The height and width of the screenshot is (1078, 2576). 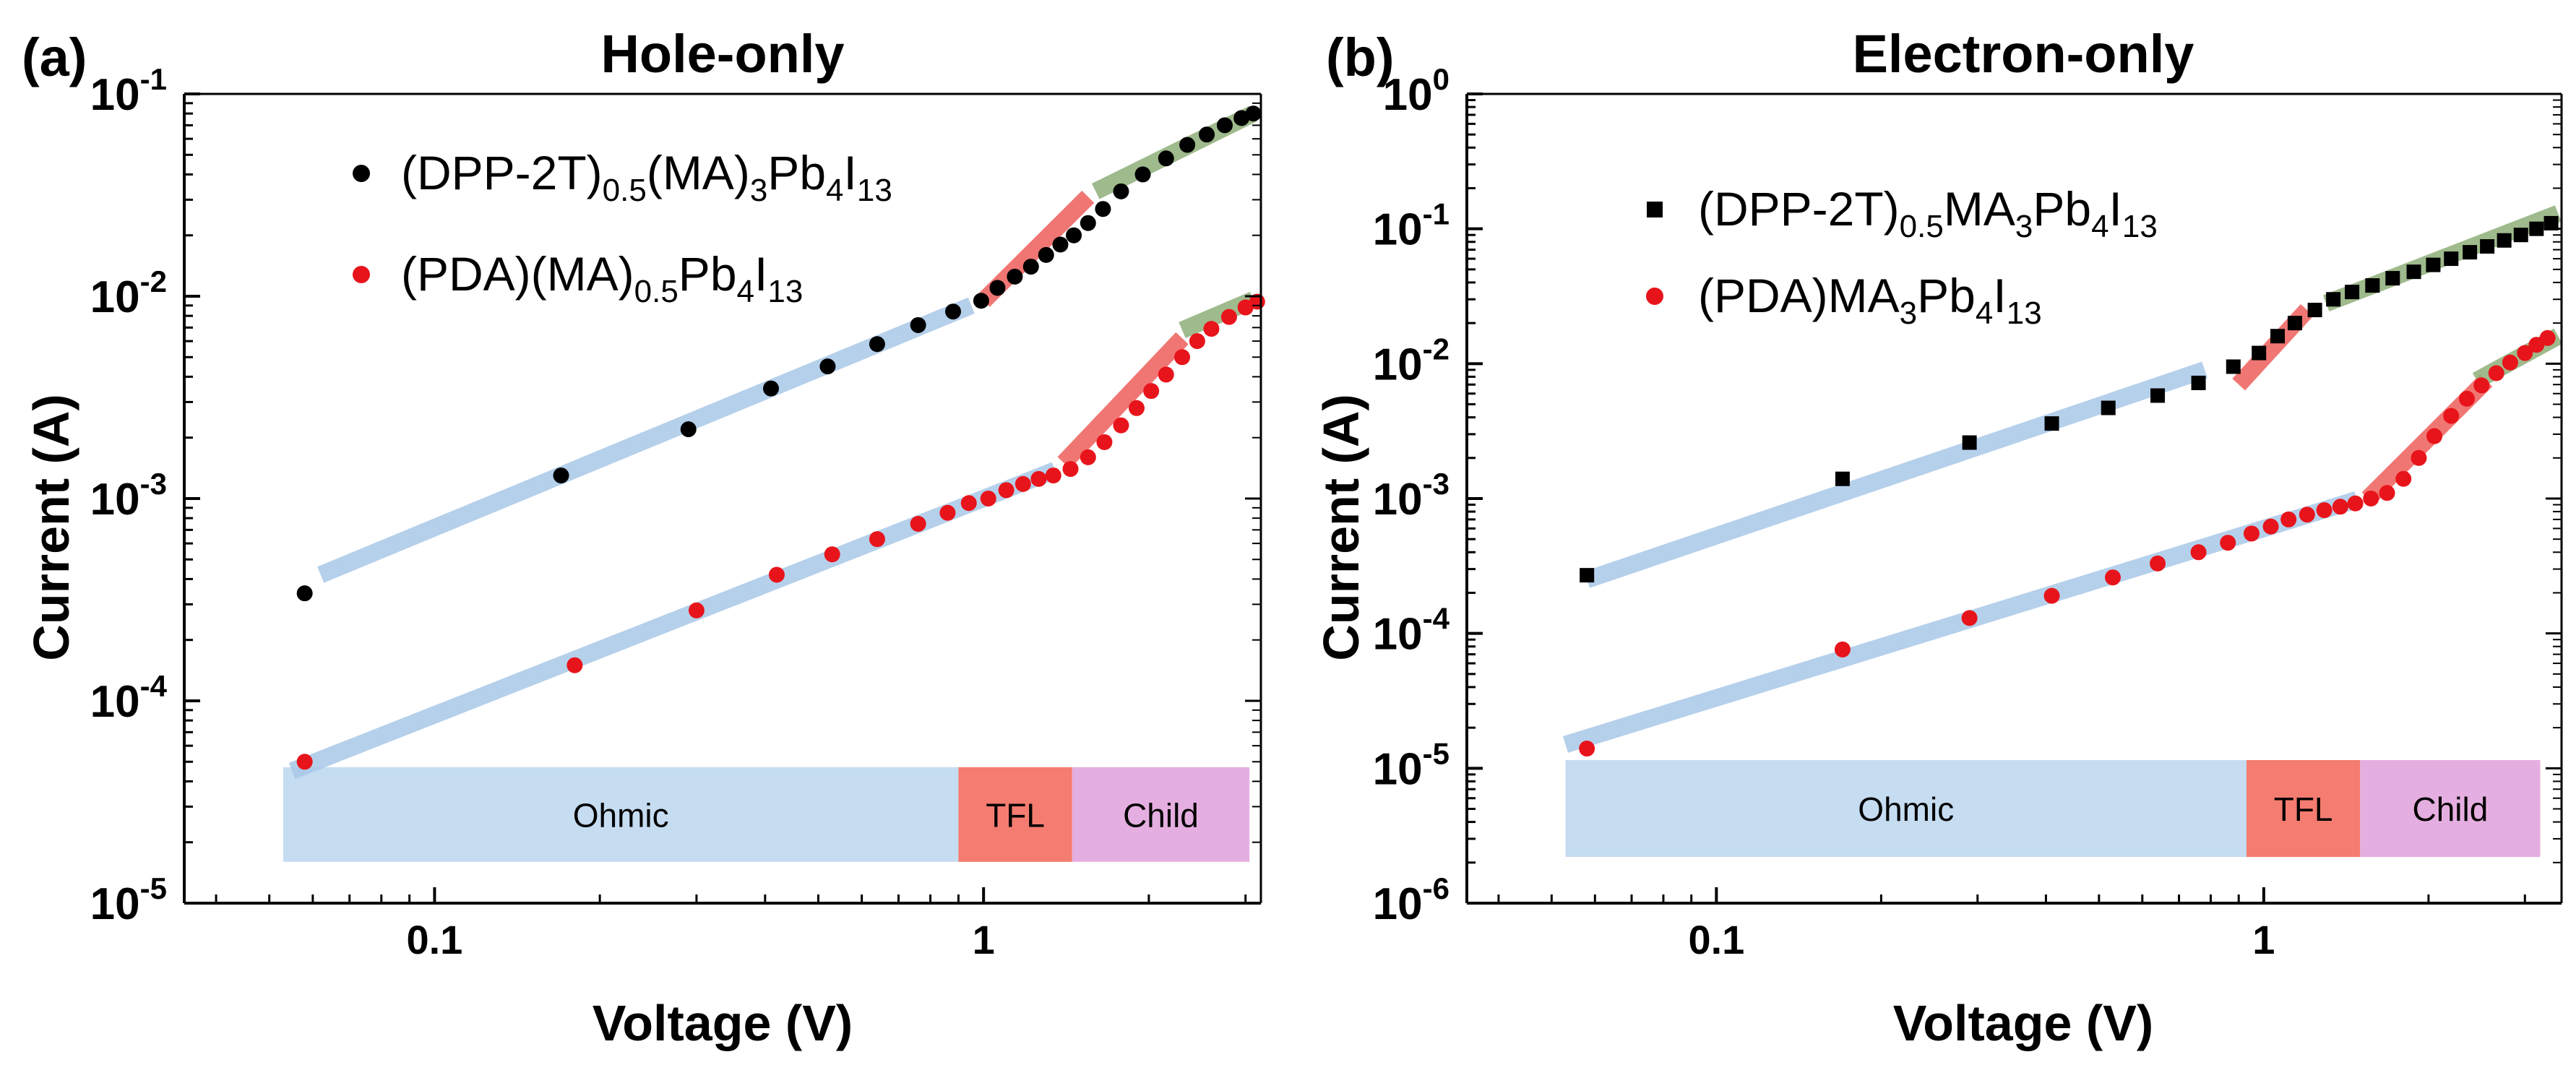 I want to click on regime-label-ohmic: Ohmic, so click(x=1906, y=809).